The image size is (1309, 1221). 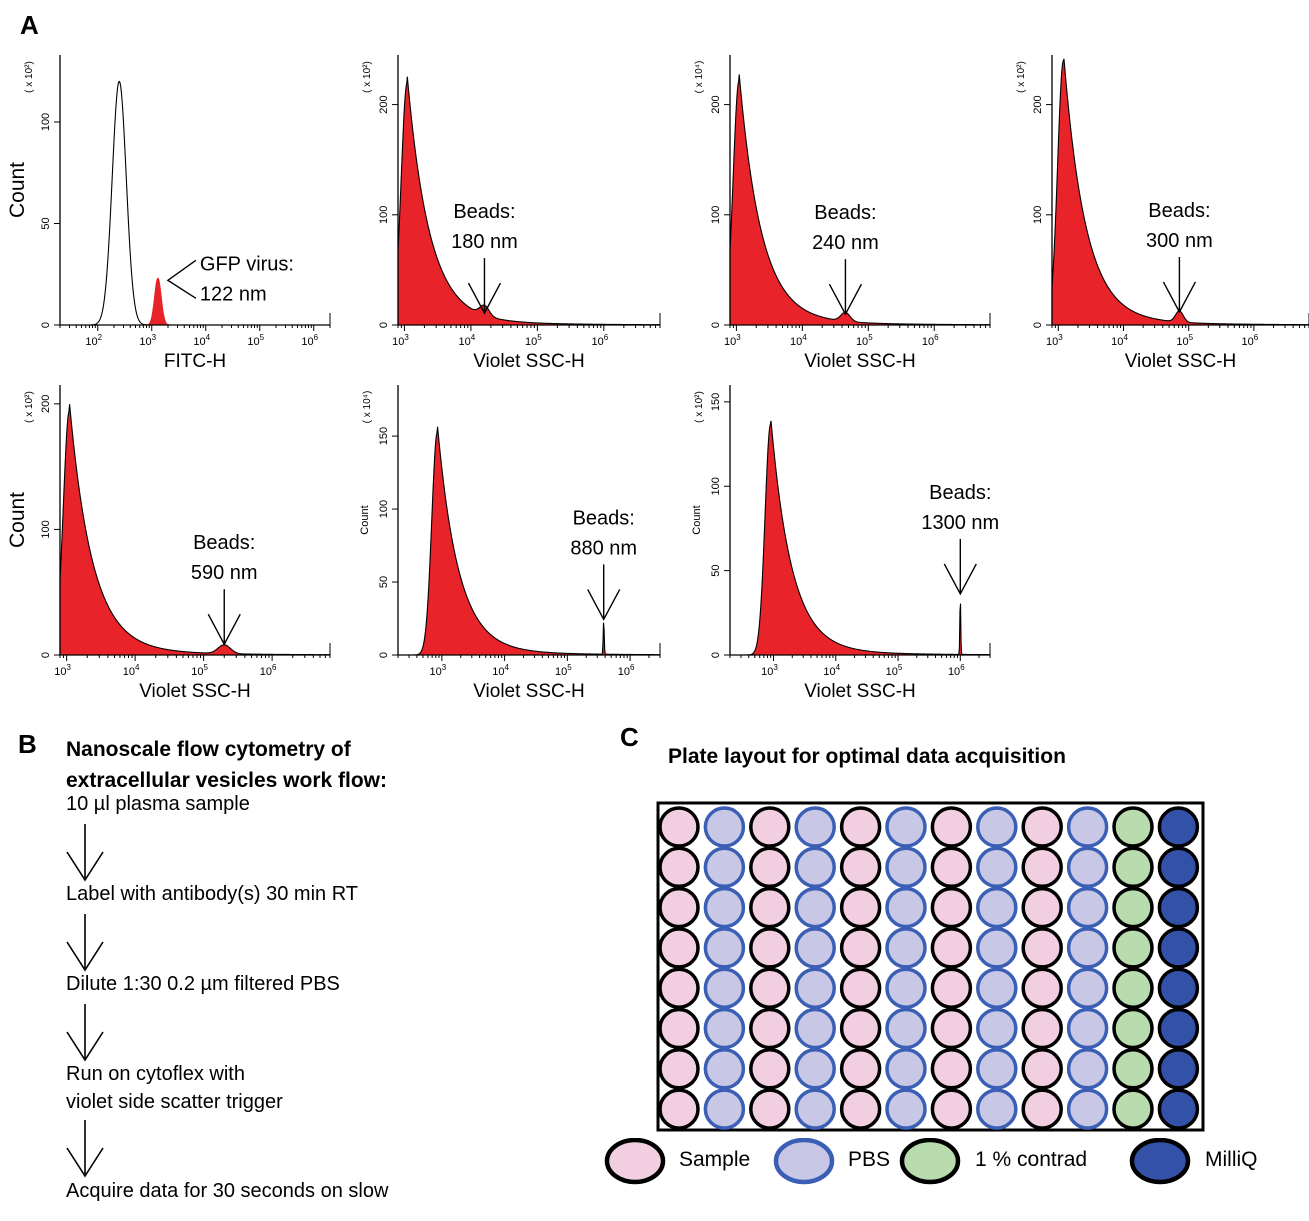 What do you see at coordinates (529, 691) in the screenshot?
I see `x-axis-label: Violet SSC-H` at bounding box center [529, 691].